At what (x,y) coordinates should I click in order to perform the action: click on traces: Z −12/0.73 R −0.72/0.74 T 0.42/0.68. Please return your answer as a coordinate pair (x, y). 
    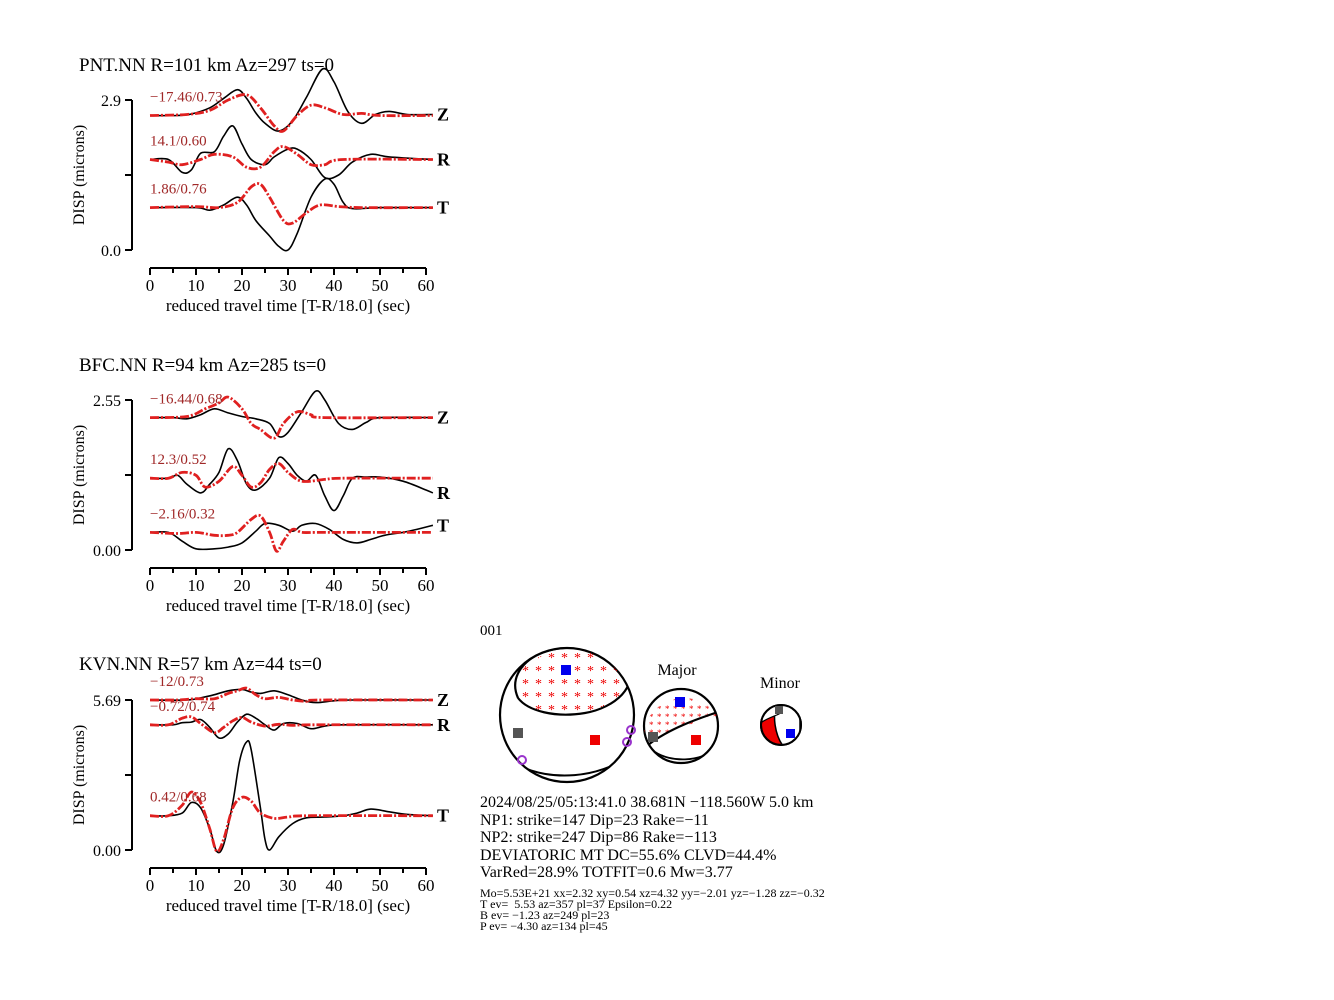
    Looking at the image, I should click on (300, 764).